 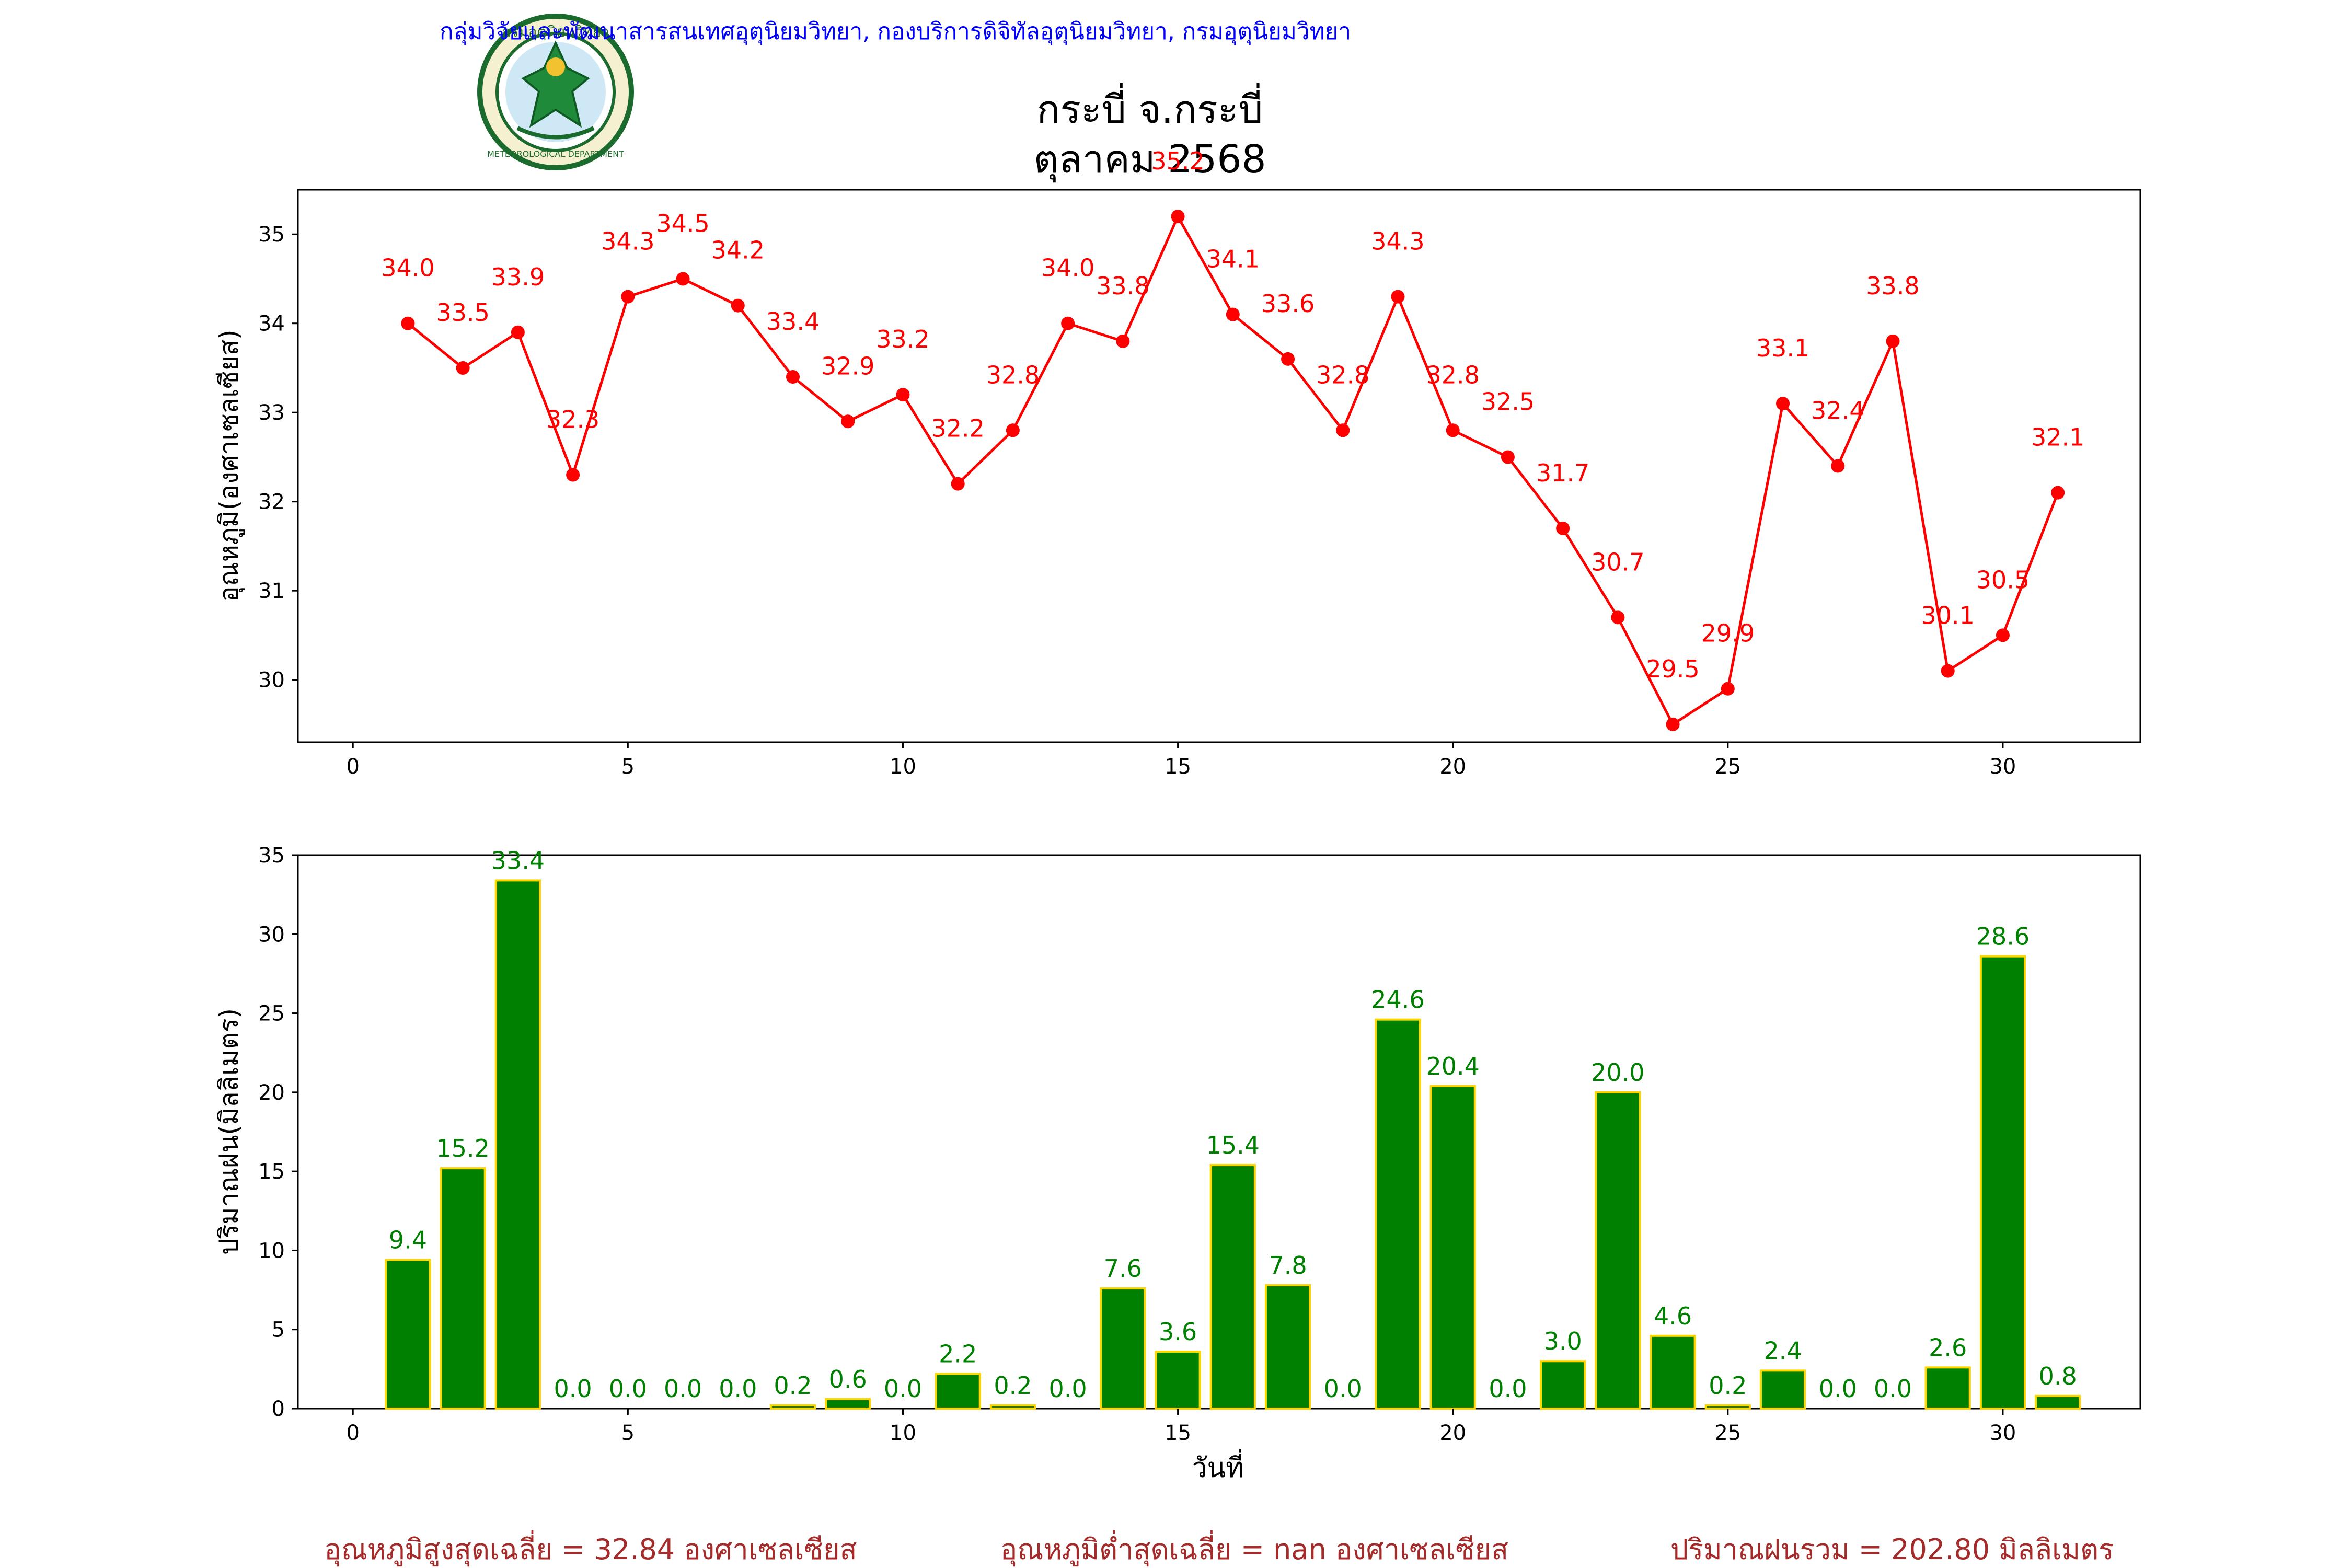 What do you see at coordinates (628, 1433) in the screenshot?
I see `rainfall-x-tick-label: 5` at bounding box center [628, 1433].